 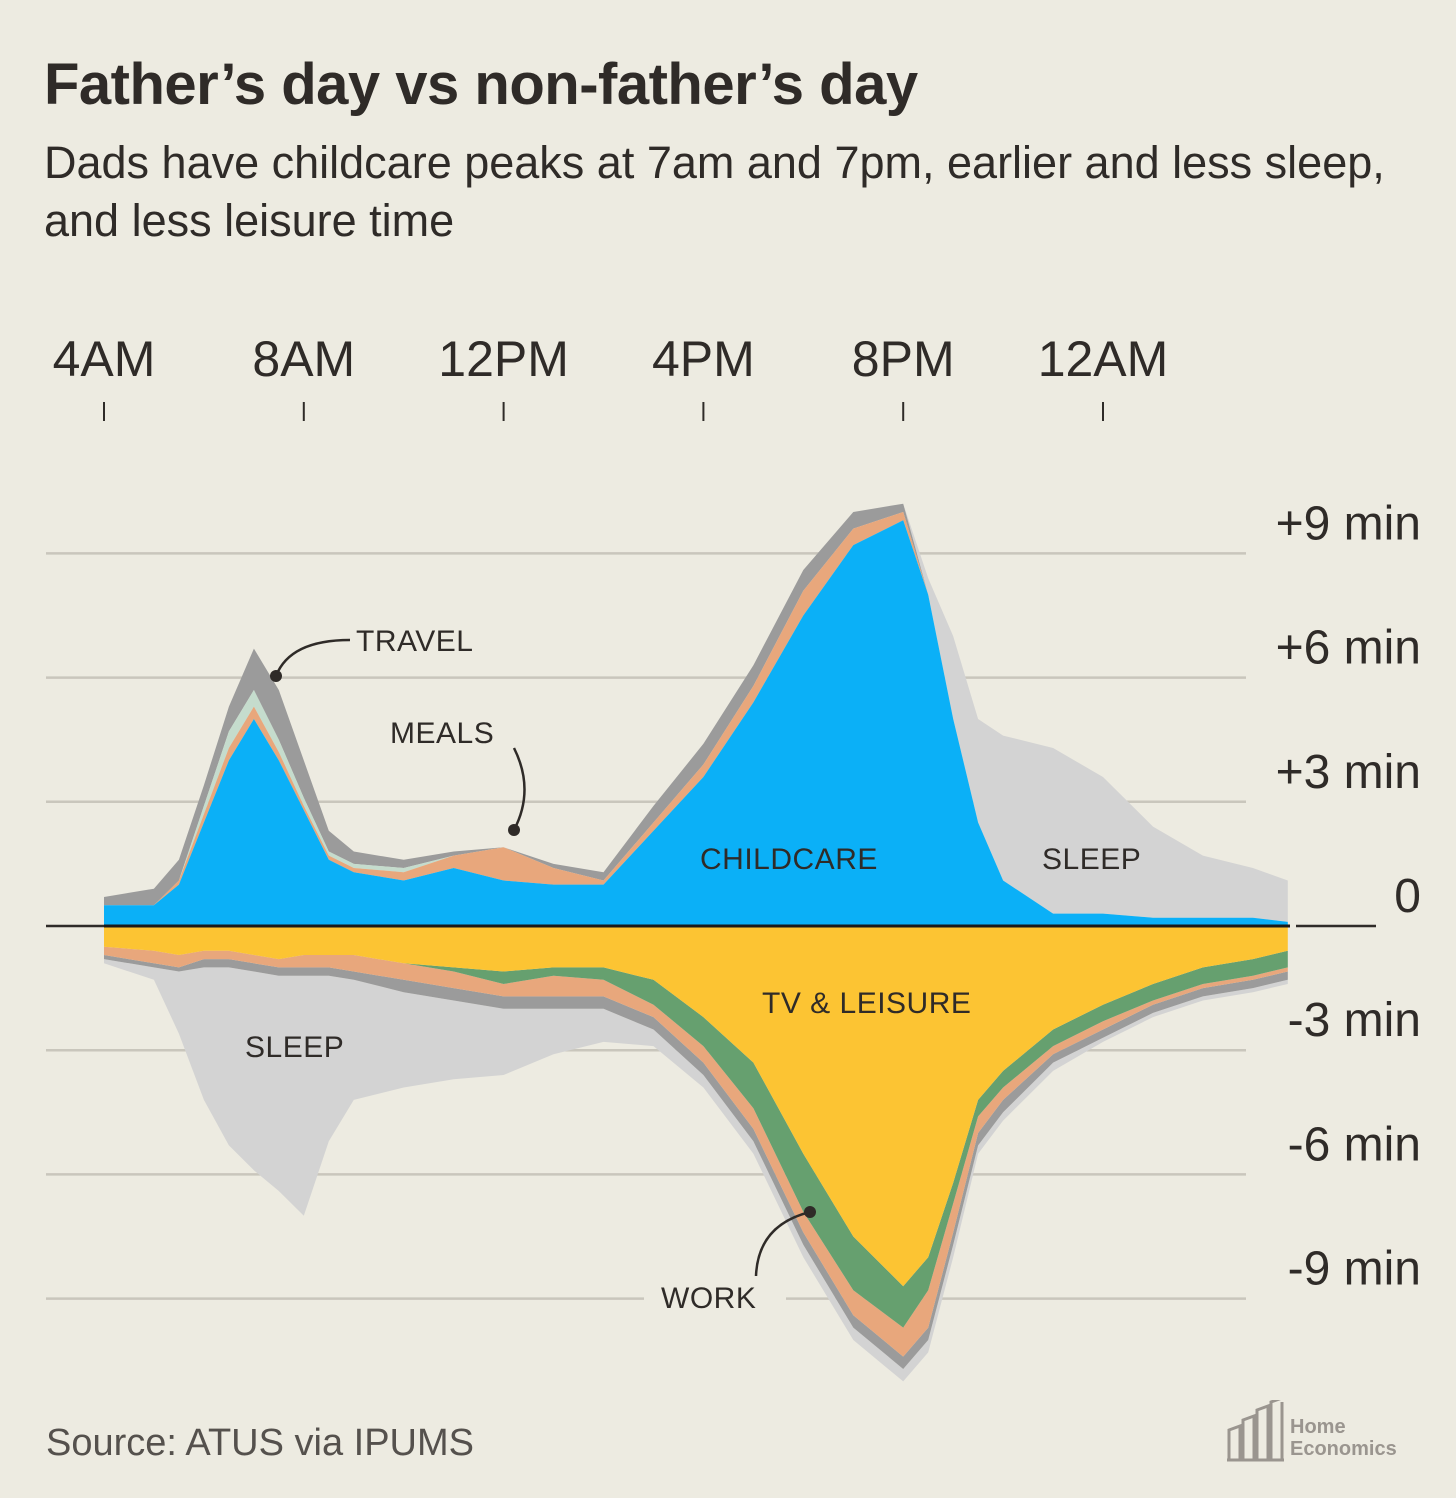 What do you see at coordinates (1293, 926) in the screenshot?
I see `zero-gap` at bounding box center [1293, 926].